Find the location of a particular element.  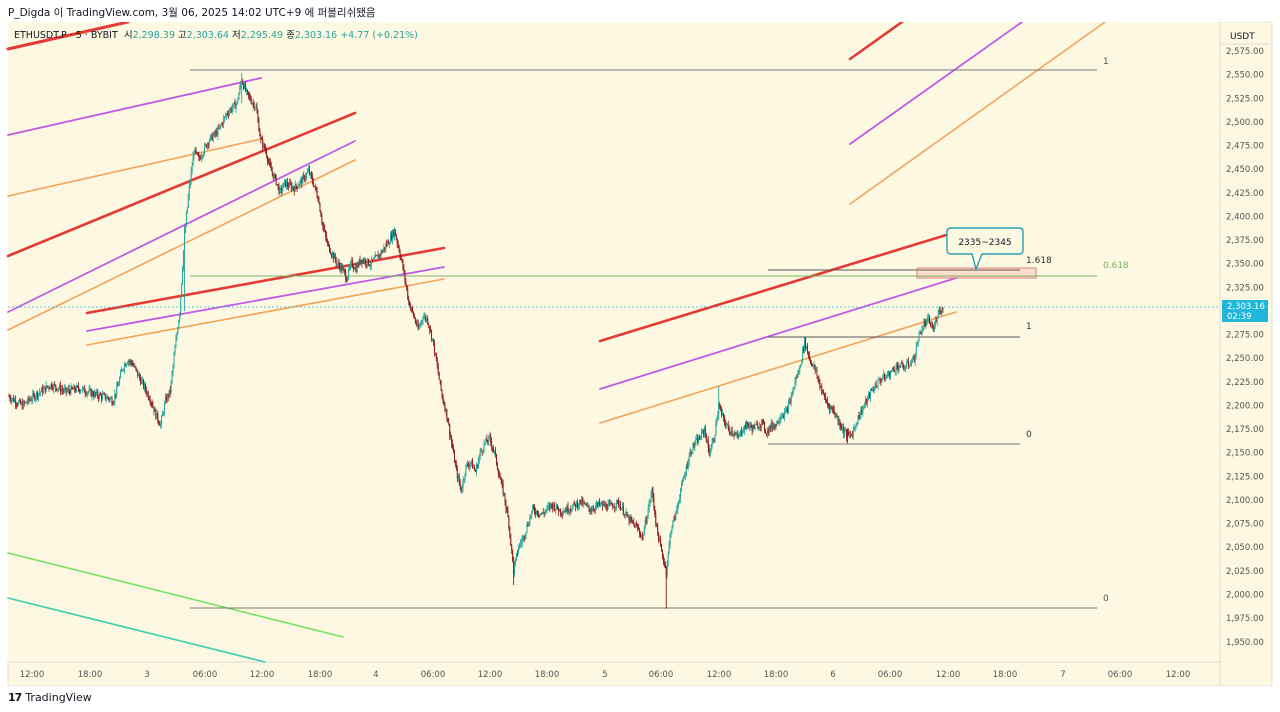

price-tick-label: 2,450.00 is located at coordinates (1245, 170).